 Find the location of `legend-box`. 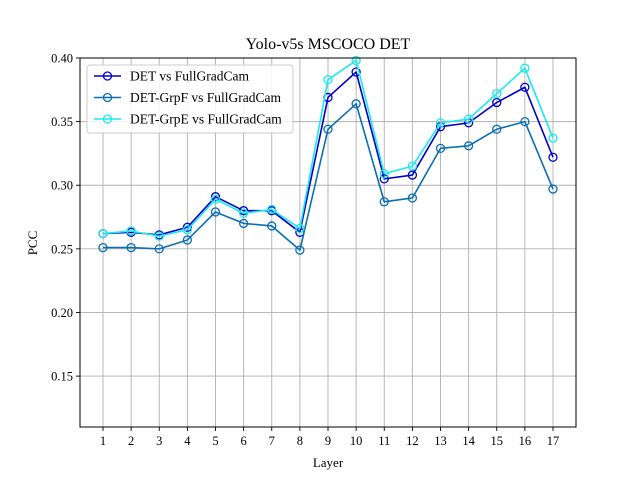

legend-box is located at coordinates (190, 99).